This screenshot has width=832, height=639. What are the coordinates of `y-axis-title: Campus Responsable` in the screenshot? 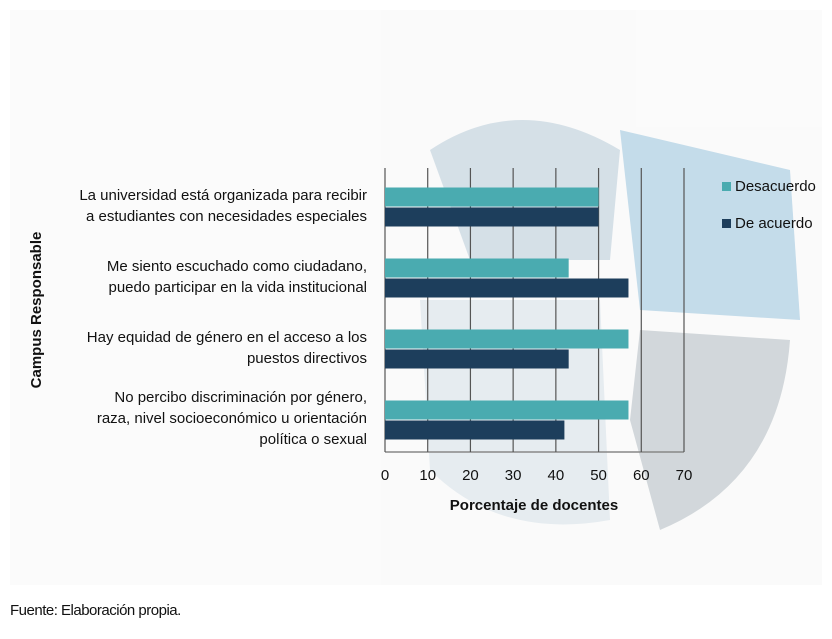 It's located at (36, 310).